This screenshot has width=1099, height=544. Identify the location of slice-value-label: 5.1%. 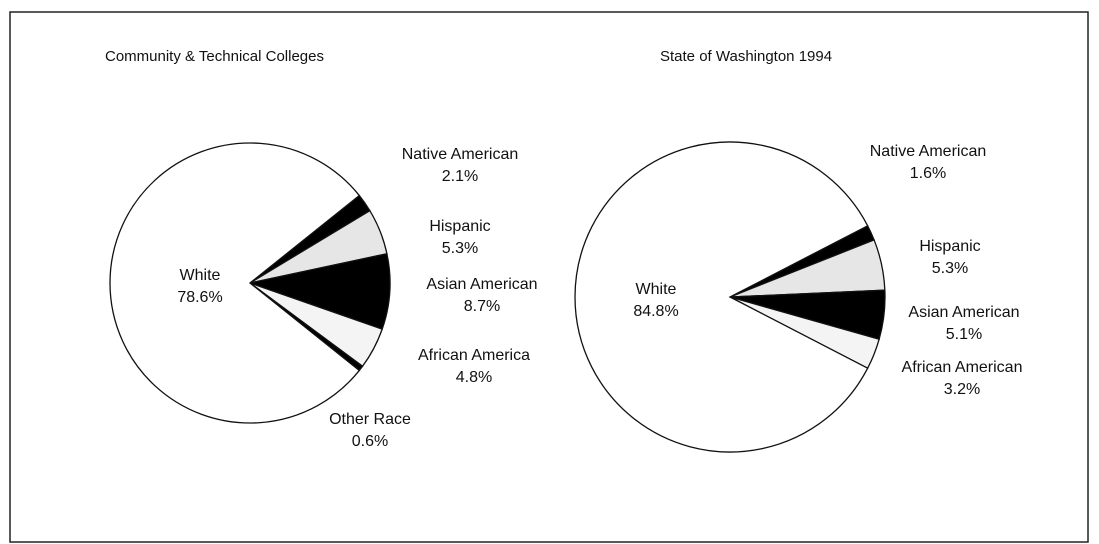
(964, 334).